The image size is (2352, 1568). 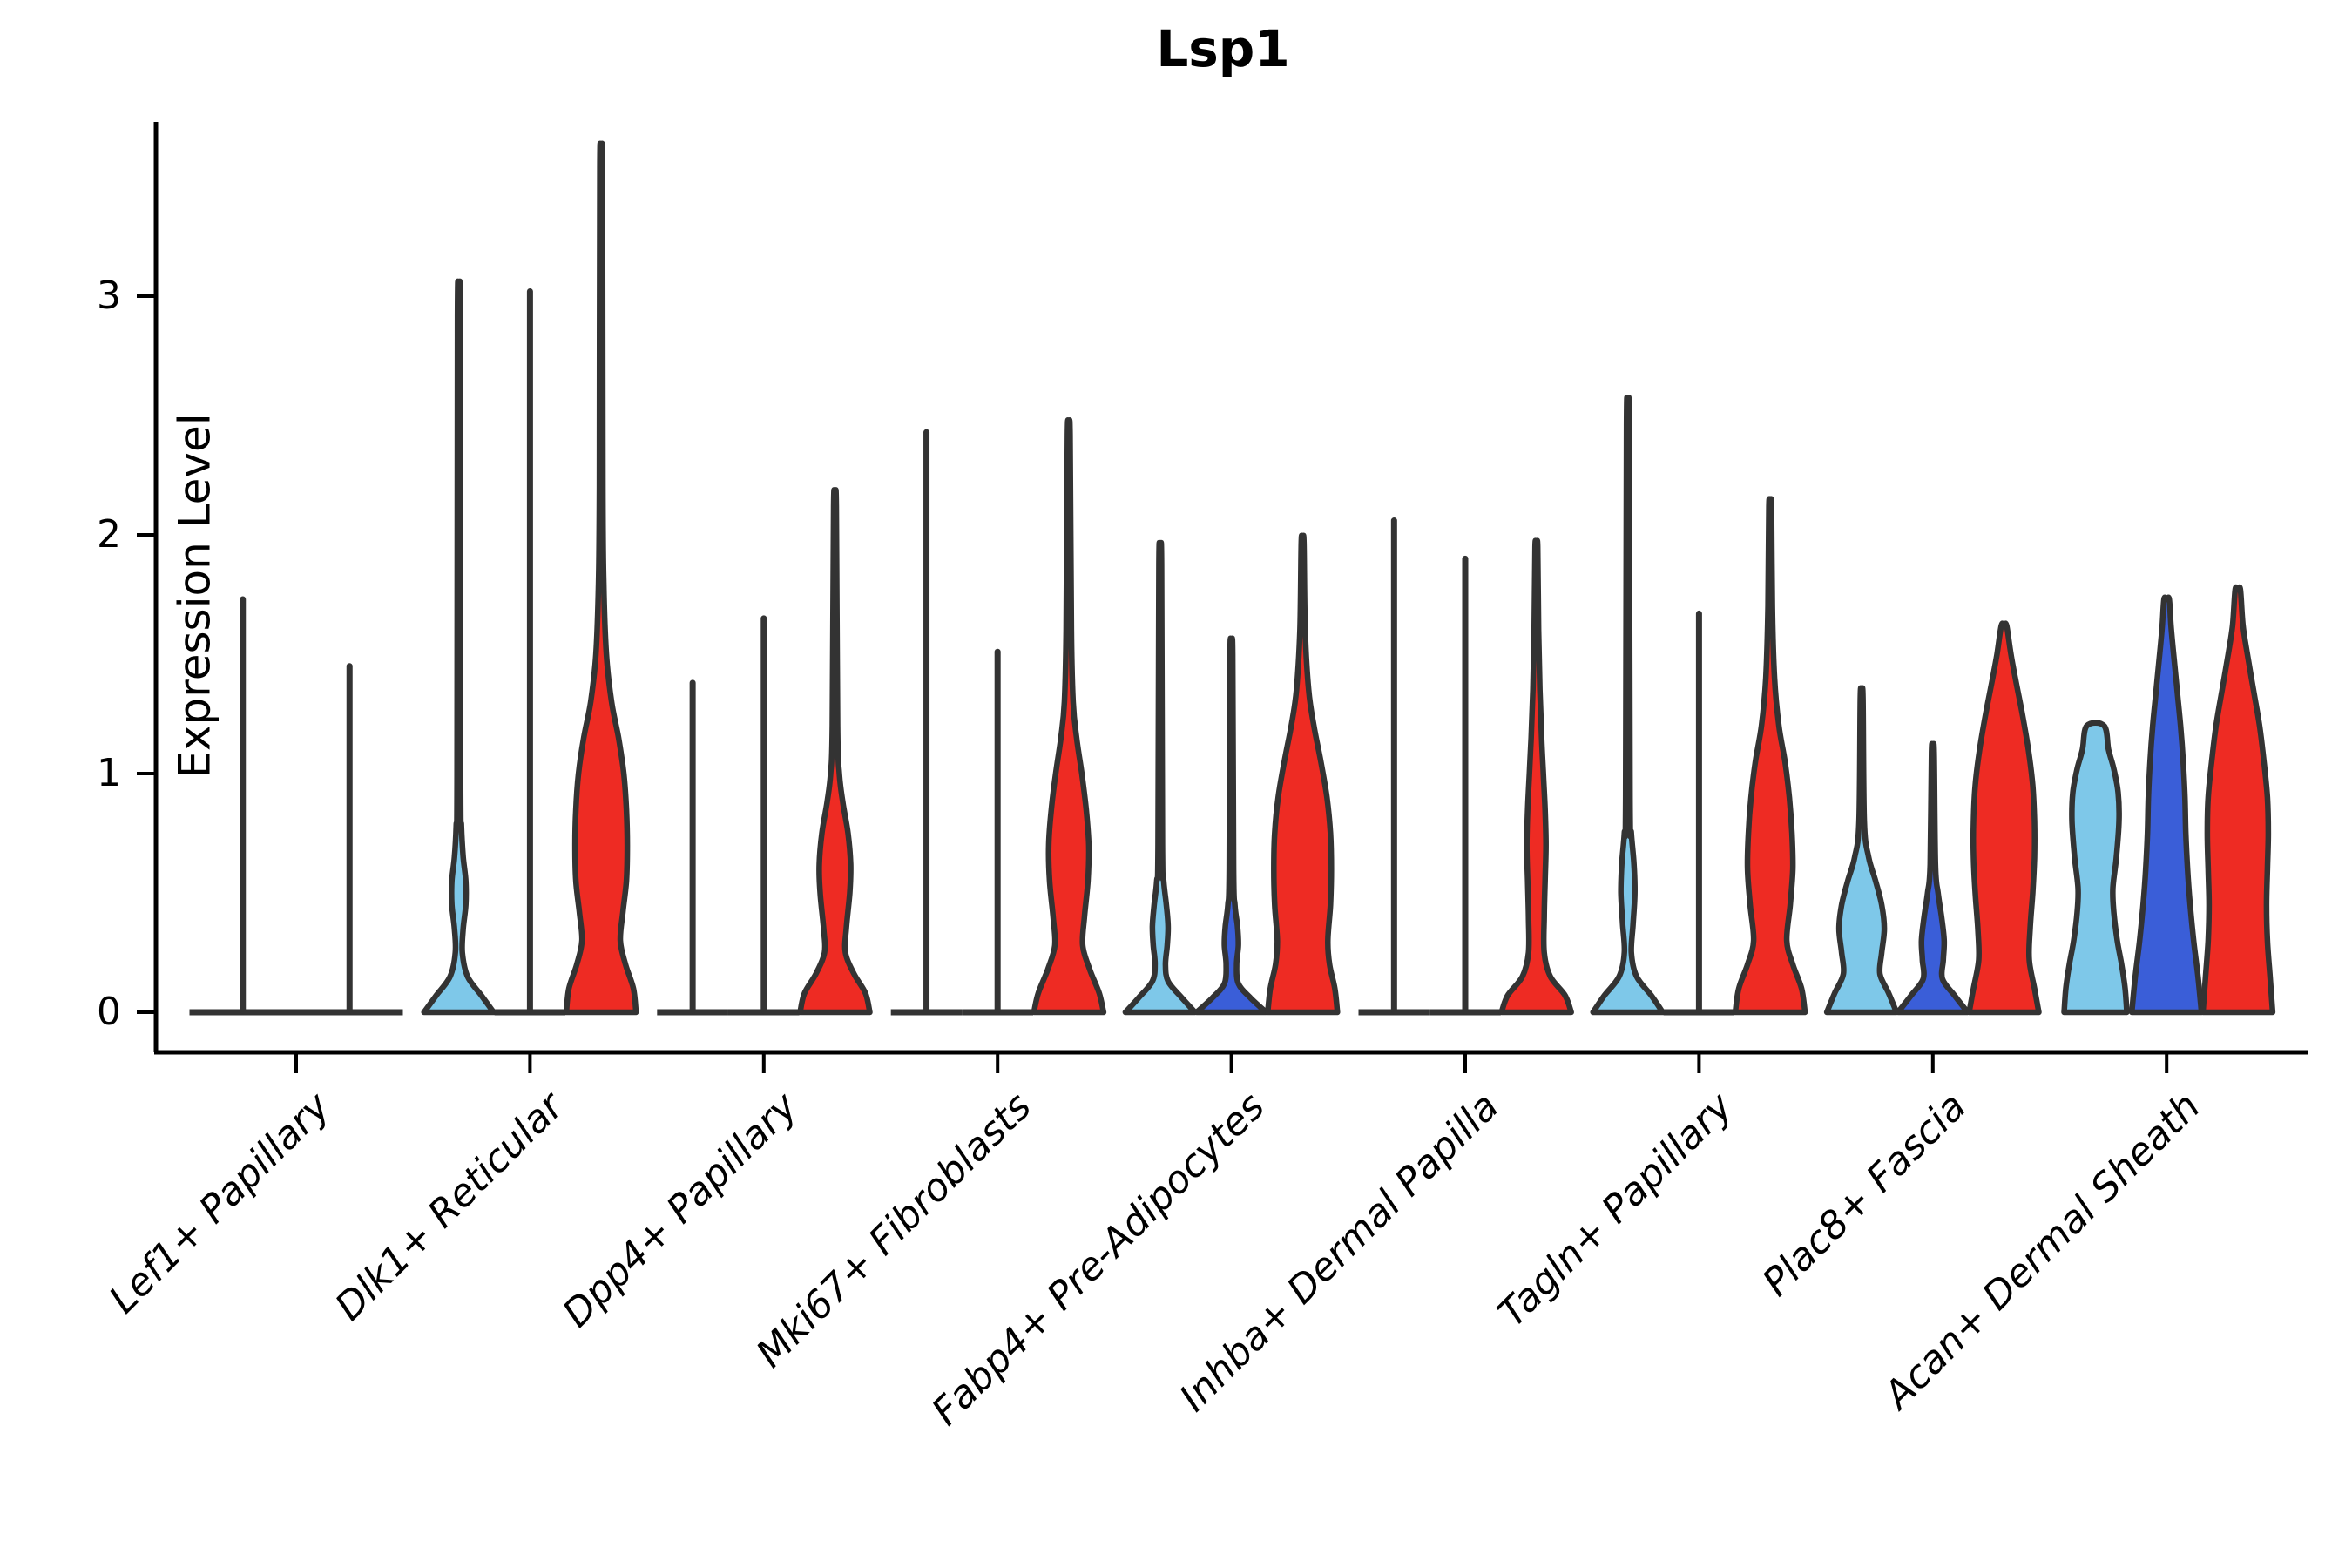 I want to click on chart-title: Lsp1, so click(x=1223, y=48).